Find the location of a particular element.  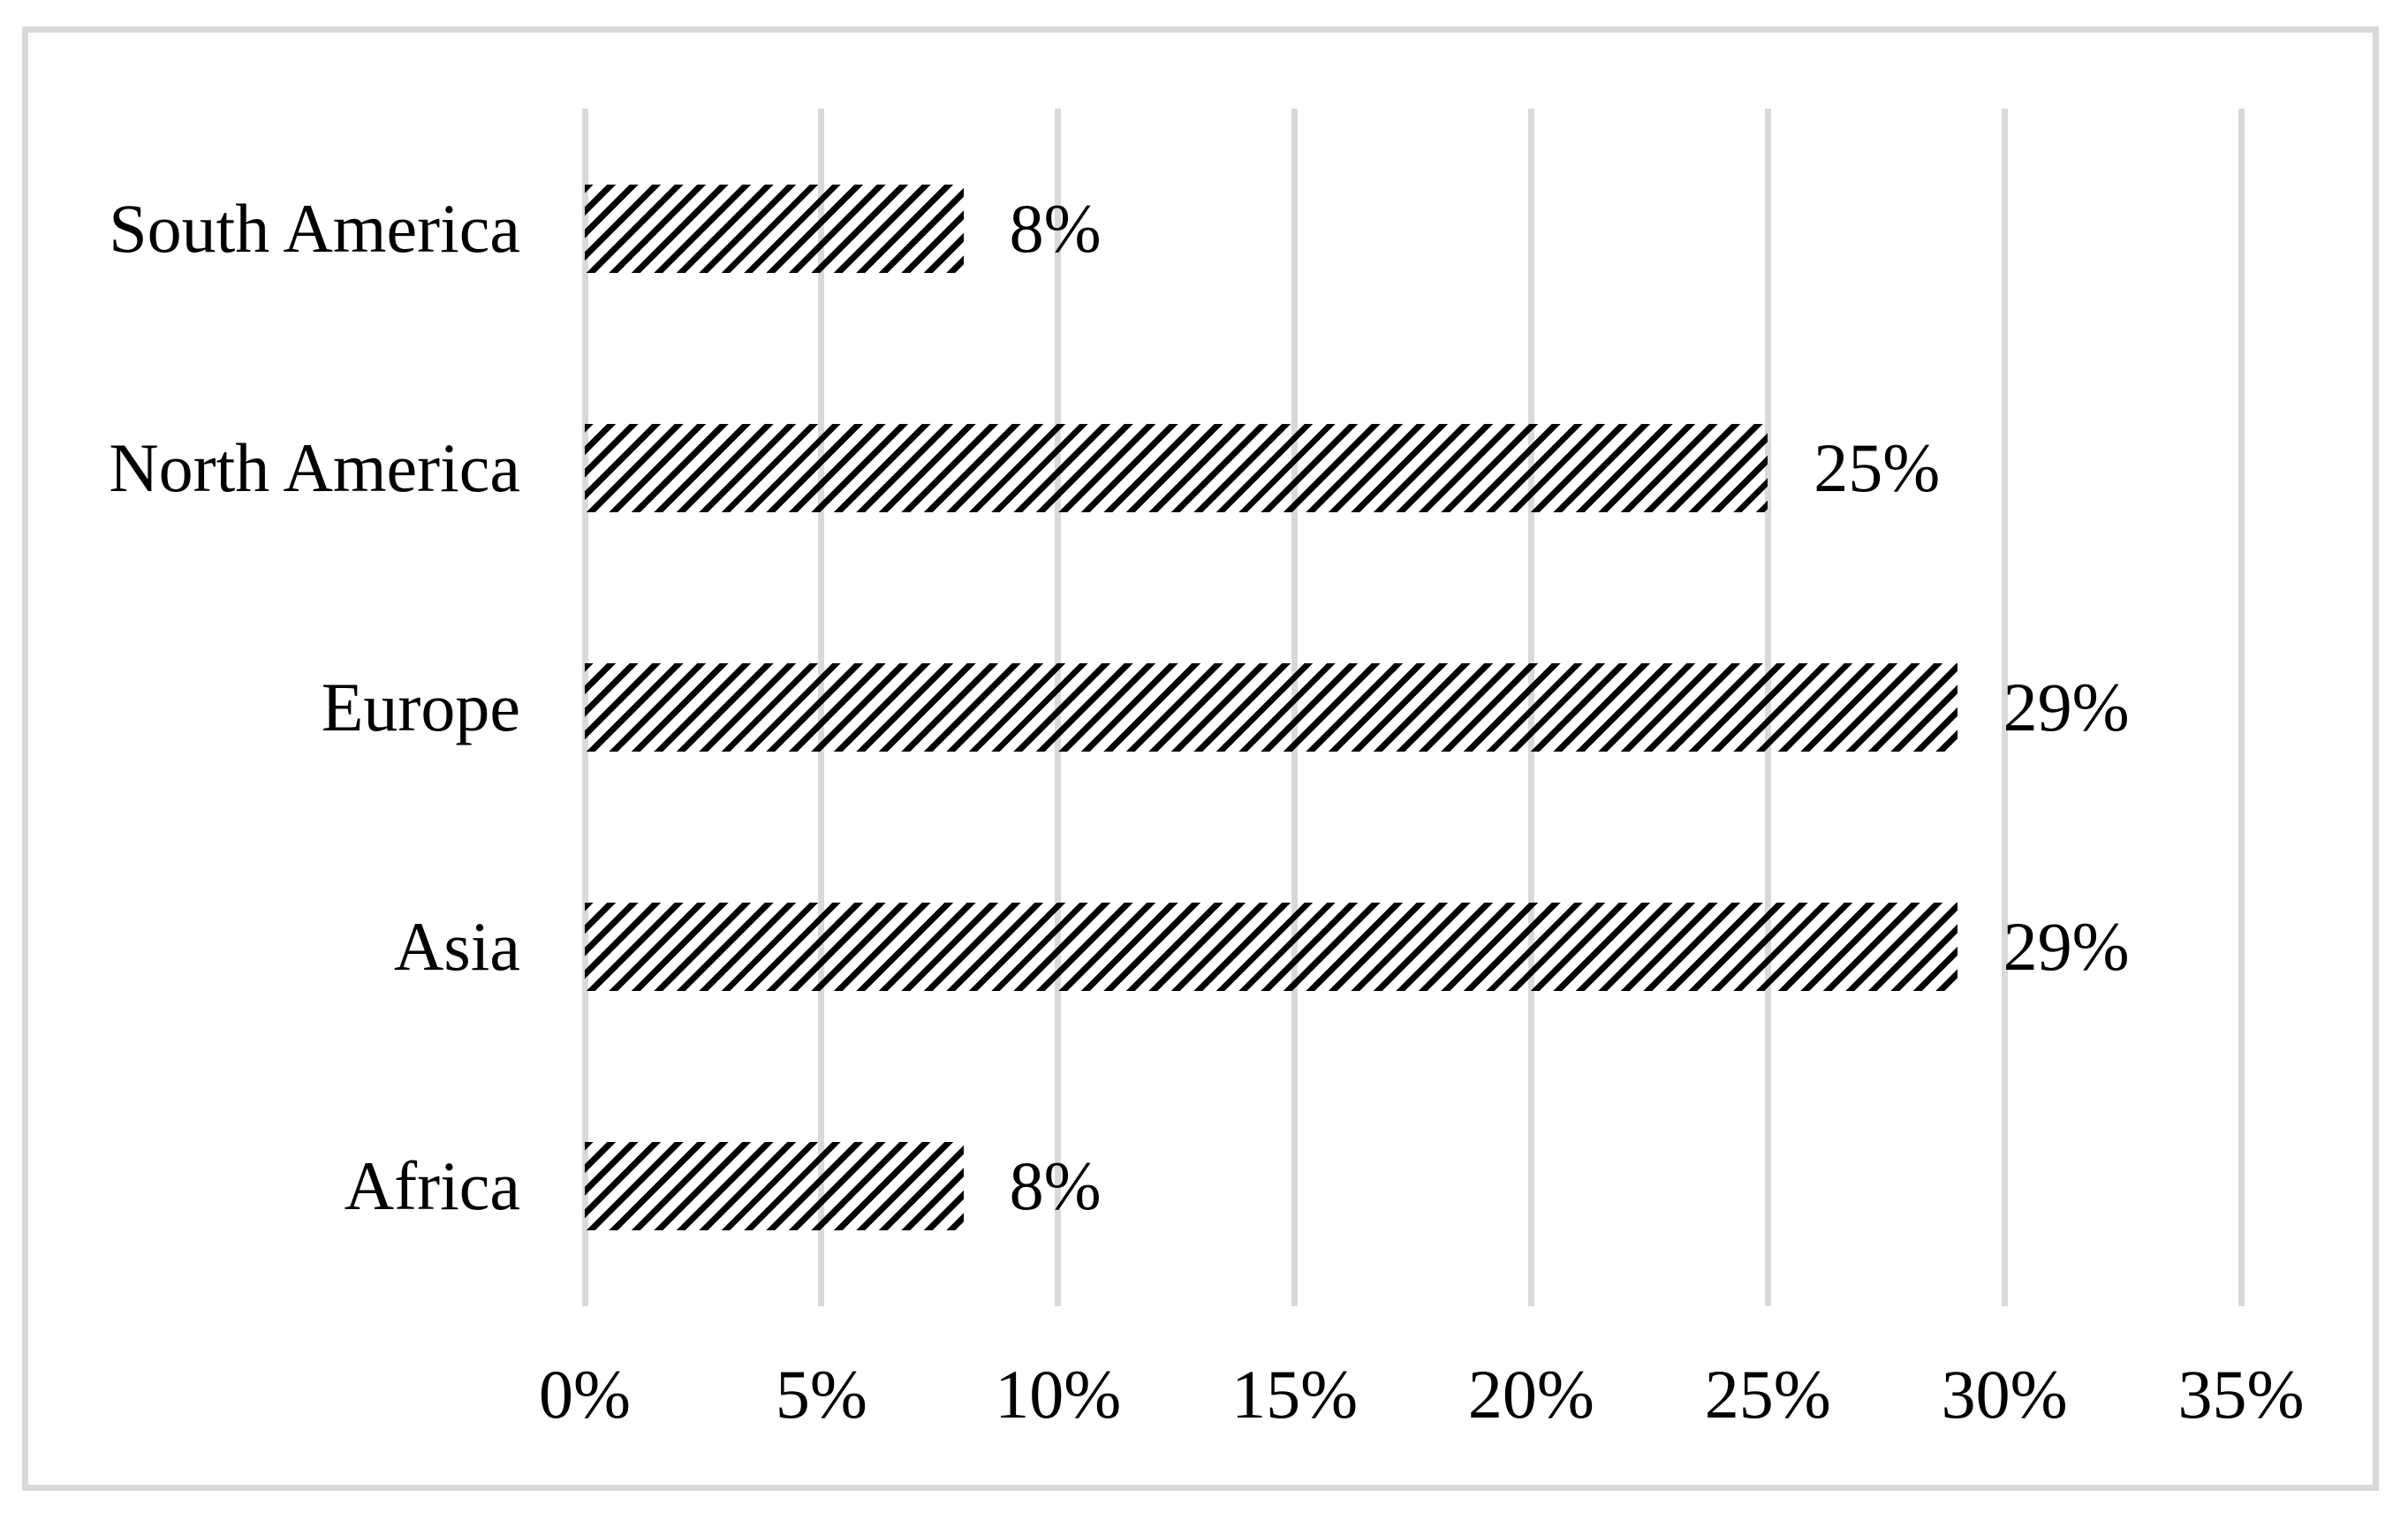

data-label: 25% is located at coordinates (1877, 467).